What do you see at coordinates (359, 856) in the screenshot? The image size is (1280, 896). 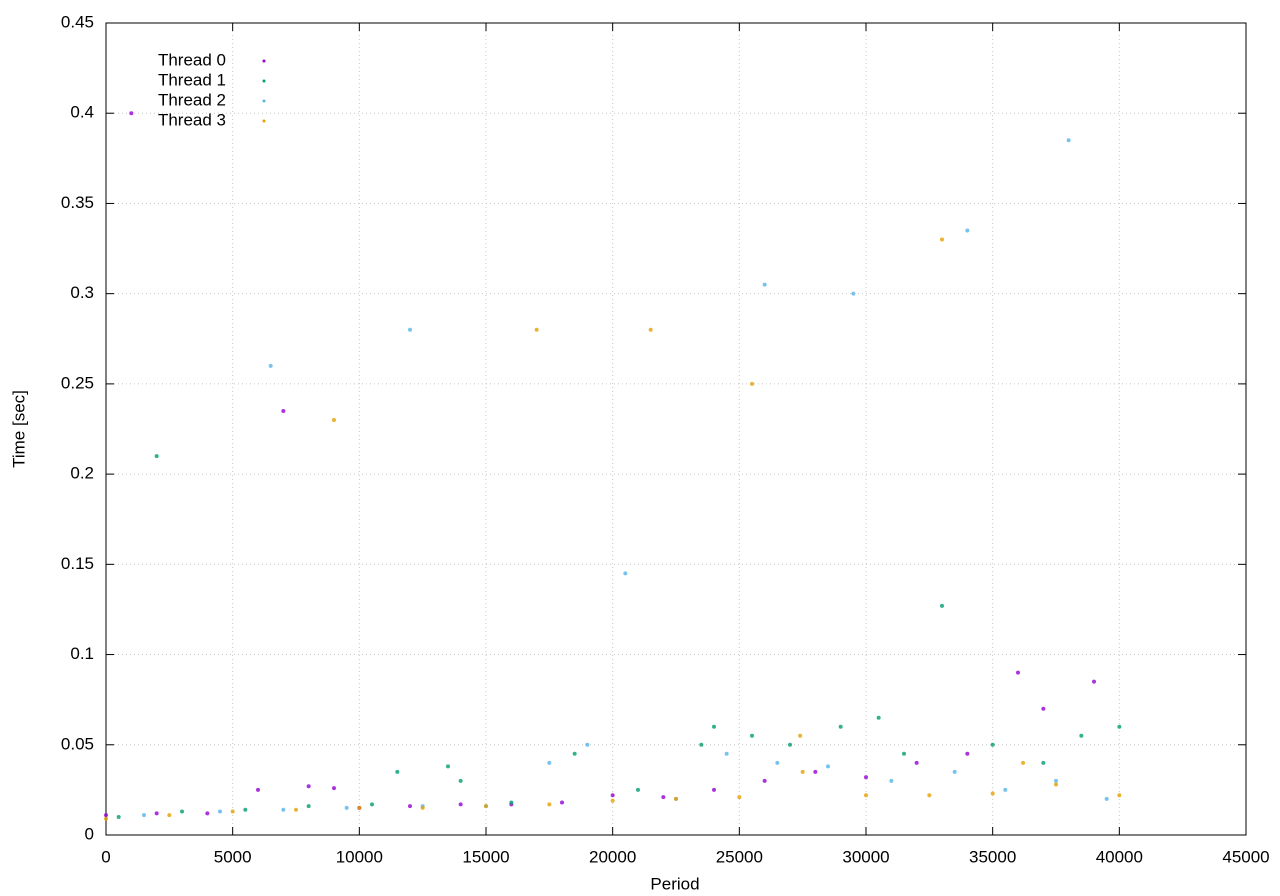 I see `x-tick-label: 10000` at bounding box center [359, 856].